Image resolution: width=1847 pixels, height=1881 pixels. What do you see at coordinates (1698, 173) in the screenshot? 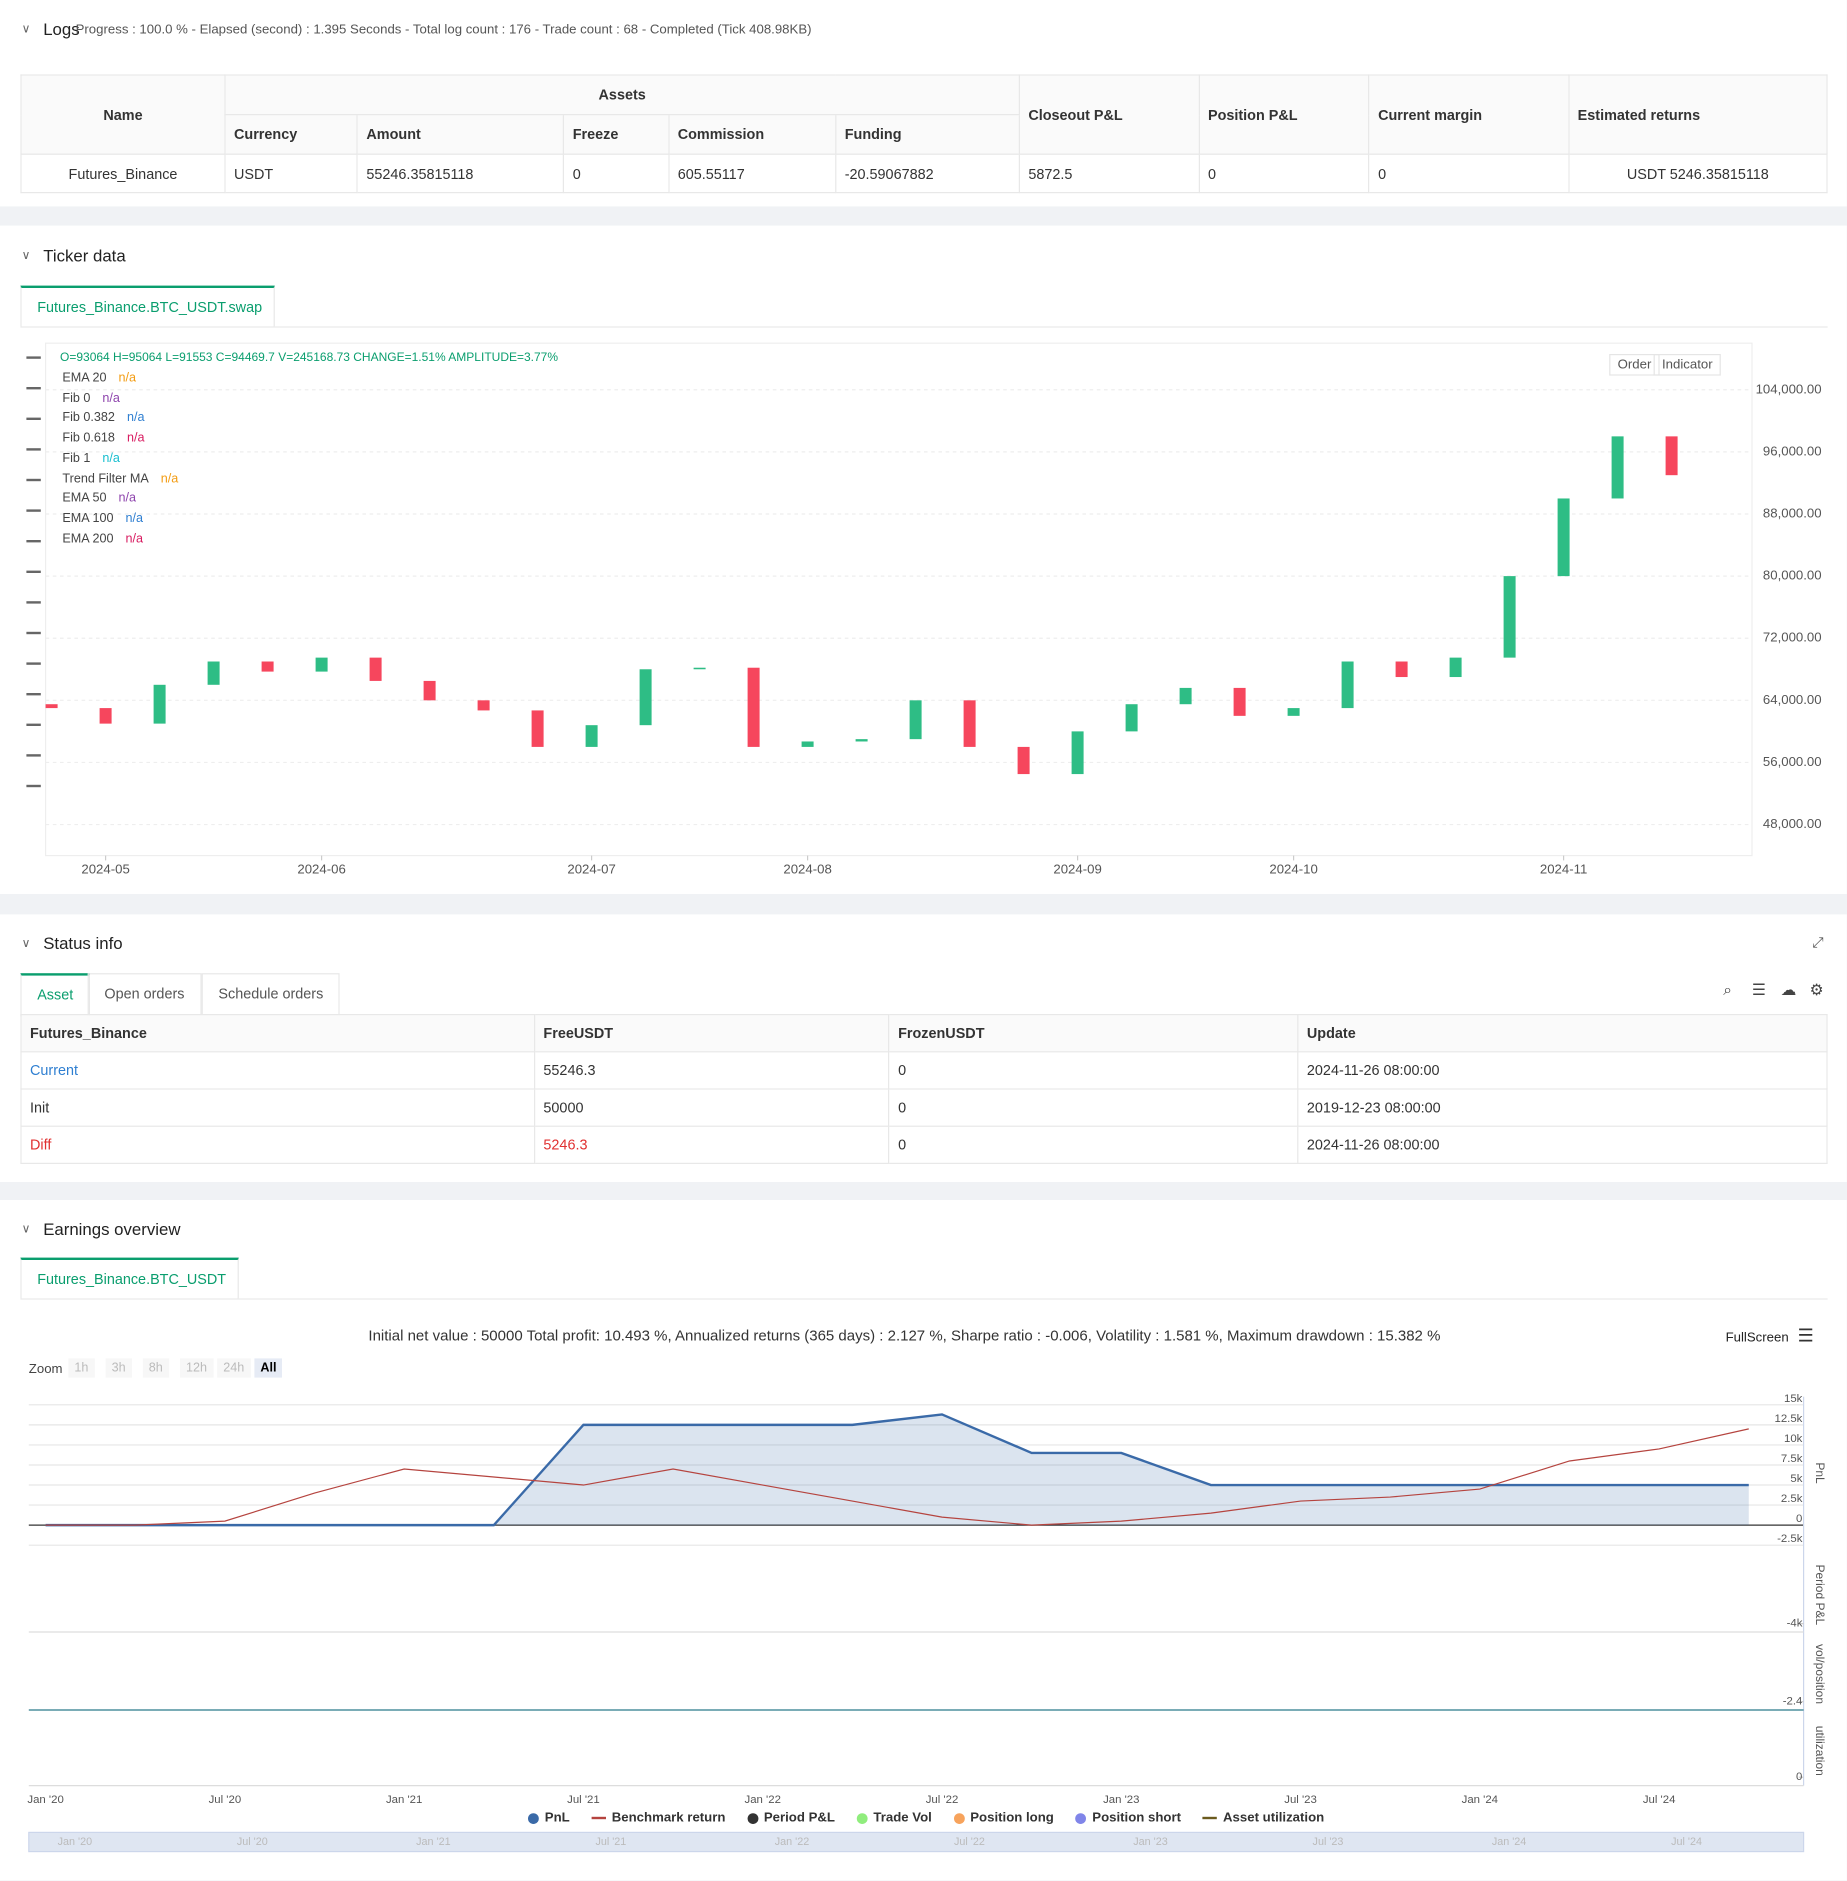
I see `cell: USDT 5246.35815118` at bounding box center [1698, 173].